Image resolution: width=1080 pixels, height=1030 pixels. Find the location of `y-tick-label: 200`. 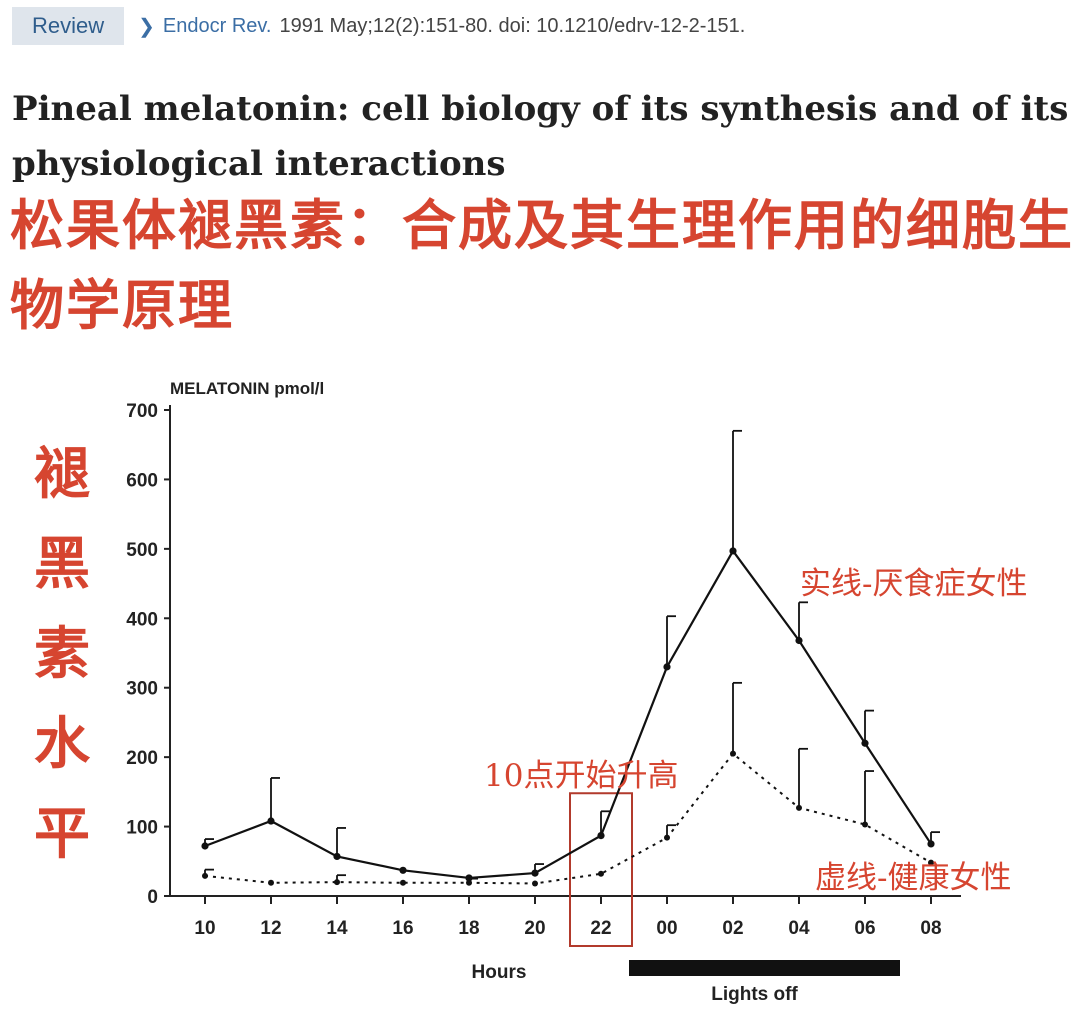

y-tick-label: 200 is located at coordinates (142, 758).